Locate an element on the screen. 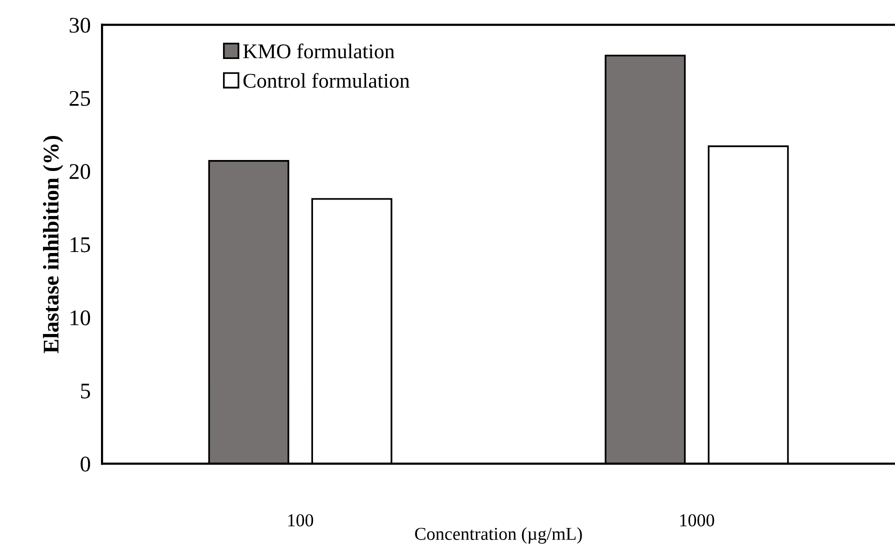 The image size is (895, 552). y-tick-label: 10 is located at coordinates (80, 318).